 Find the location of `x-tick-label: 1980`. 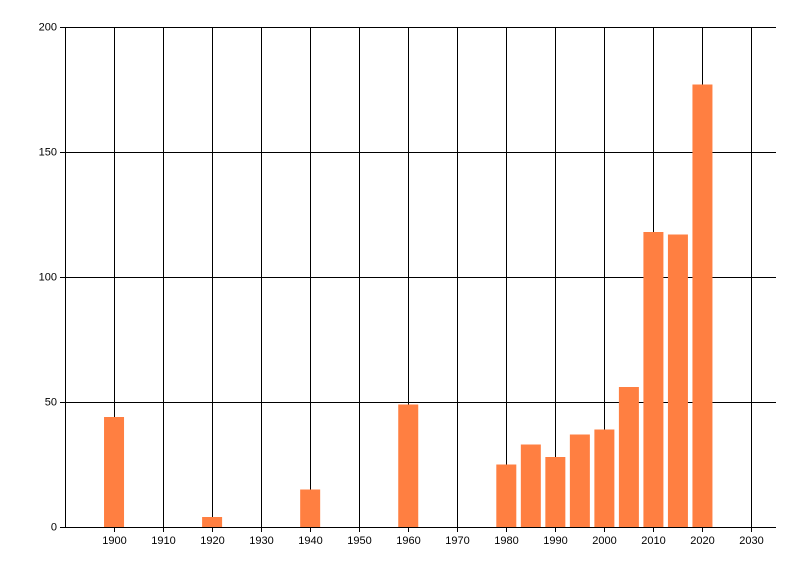

x-tick-label: 1980 is located at coordinates (506, 541).